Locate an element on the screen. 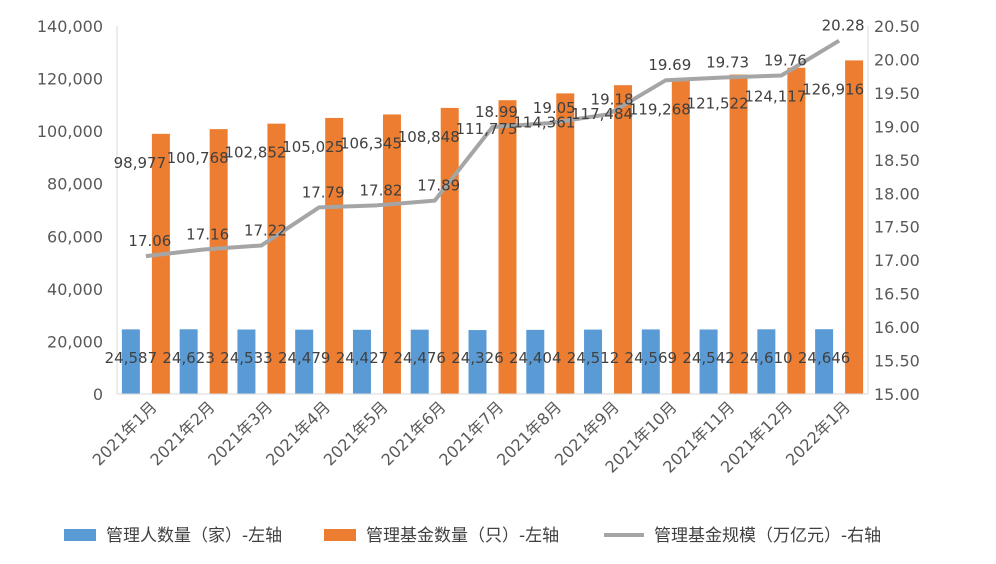 Image resolution: width=996 pixels, height=564 pixels. data-label-funds: 114,361 is located at coordinates (544, 122).